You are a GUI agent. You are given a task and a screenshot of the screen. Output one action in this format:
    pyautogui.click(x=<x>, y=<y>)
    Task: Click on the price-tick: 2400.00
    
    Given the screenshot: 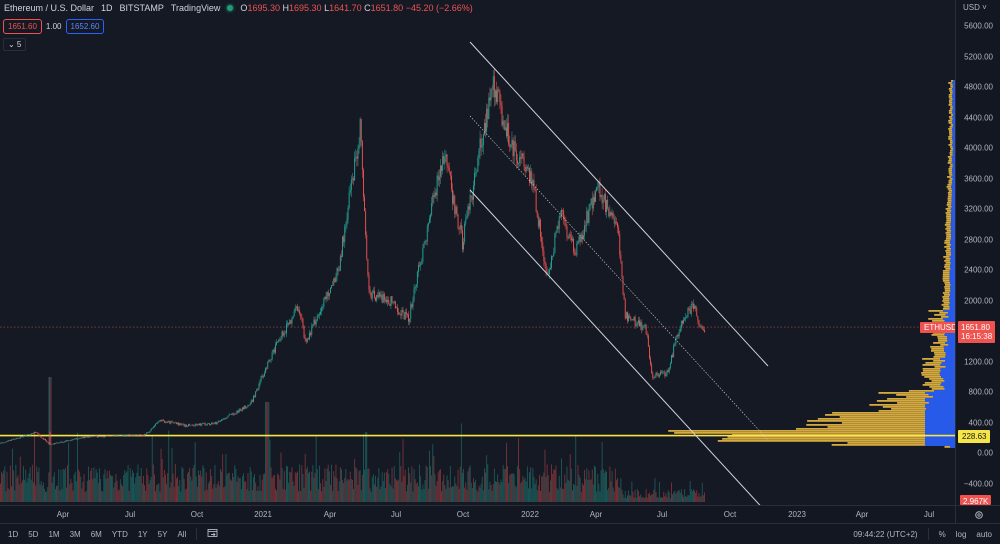 What is the action you would take?
    pyautogui.click(x=978, y=270)
    